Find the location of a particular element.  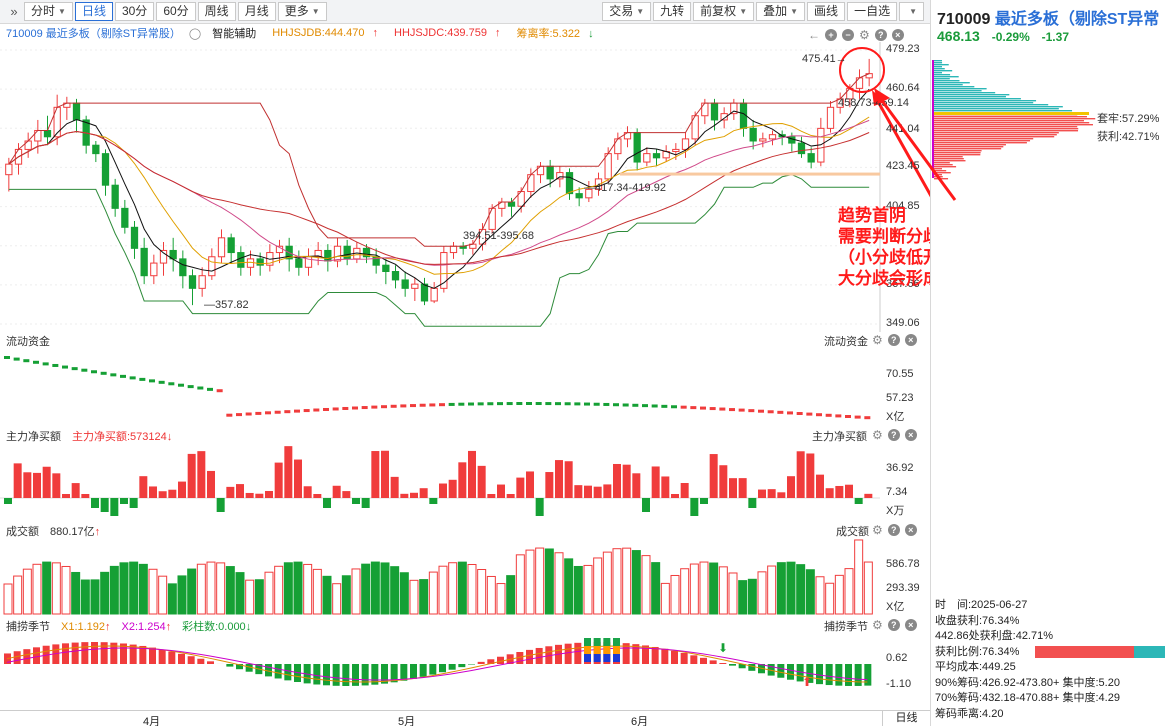

zoom-out-icon: − is located at coordinates (848, 35).